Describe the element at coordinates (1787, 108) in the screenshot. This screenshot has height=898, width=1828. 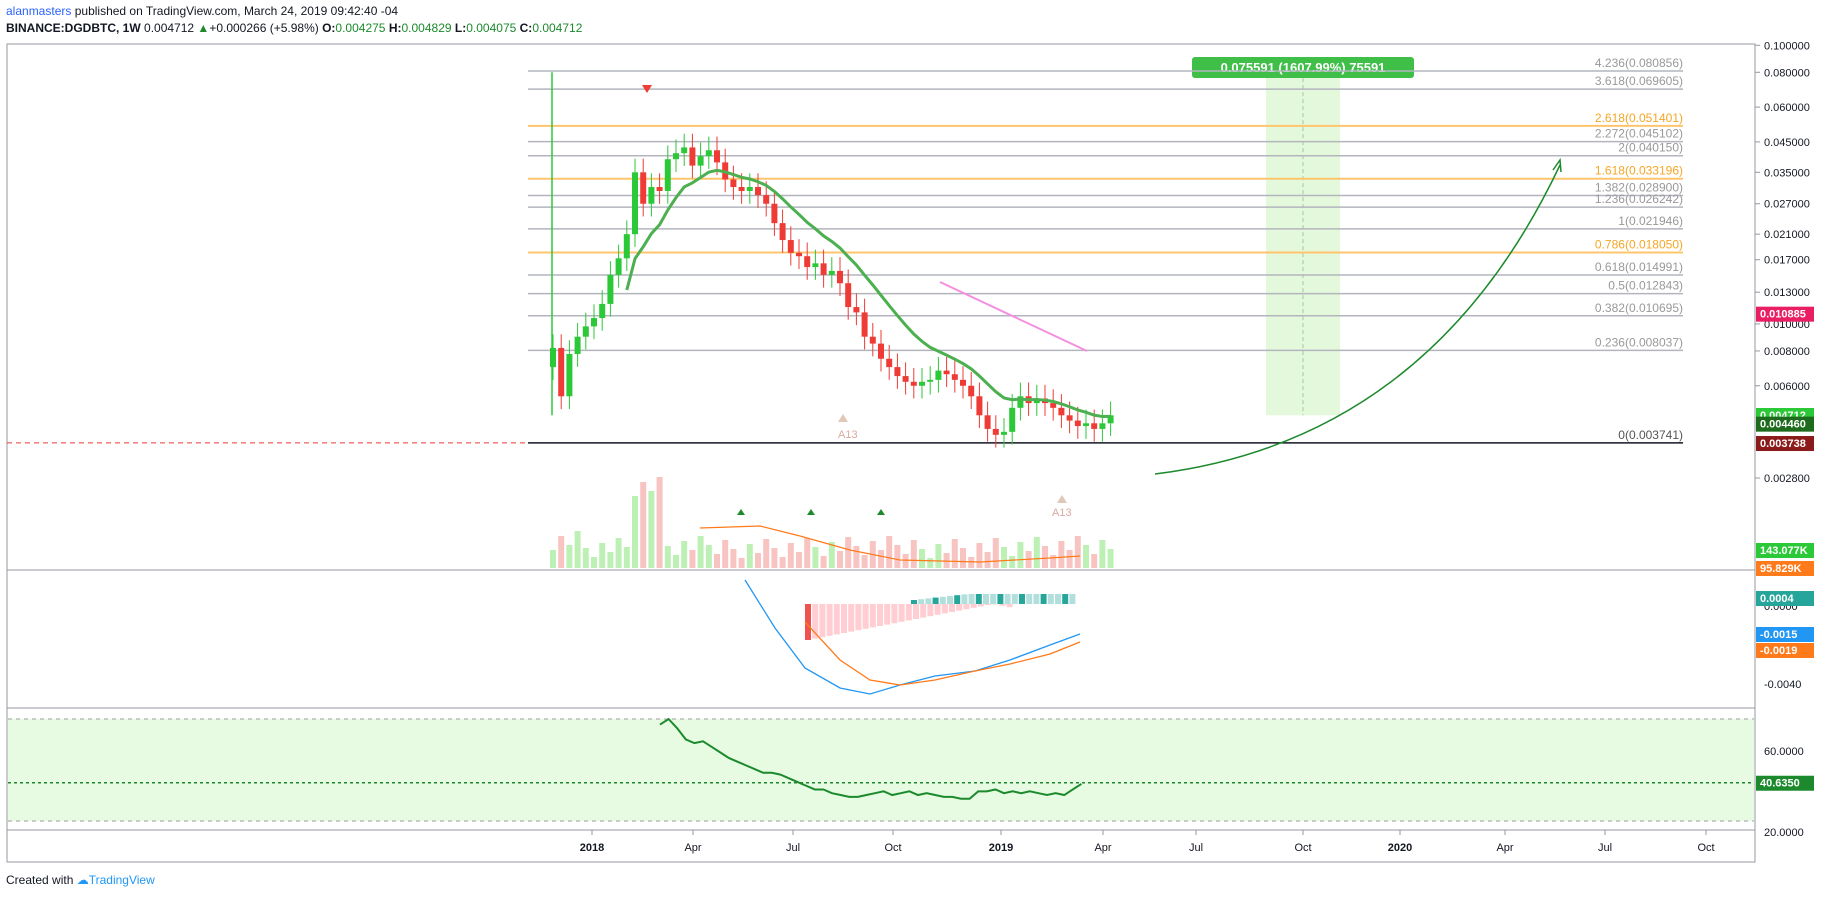
I see `price-axis-label: 0.060000` at that location.